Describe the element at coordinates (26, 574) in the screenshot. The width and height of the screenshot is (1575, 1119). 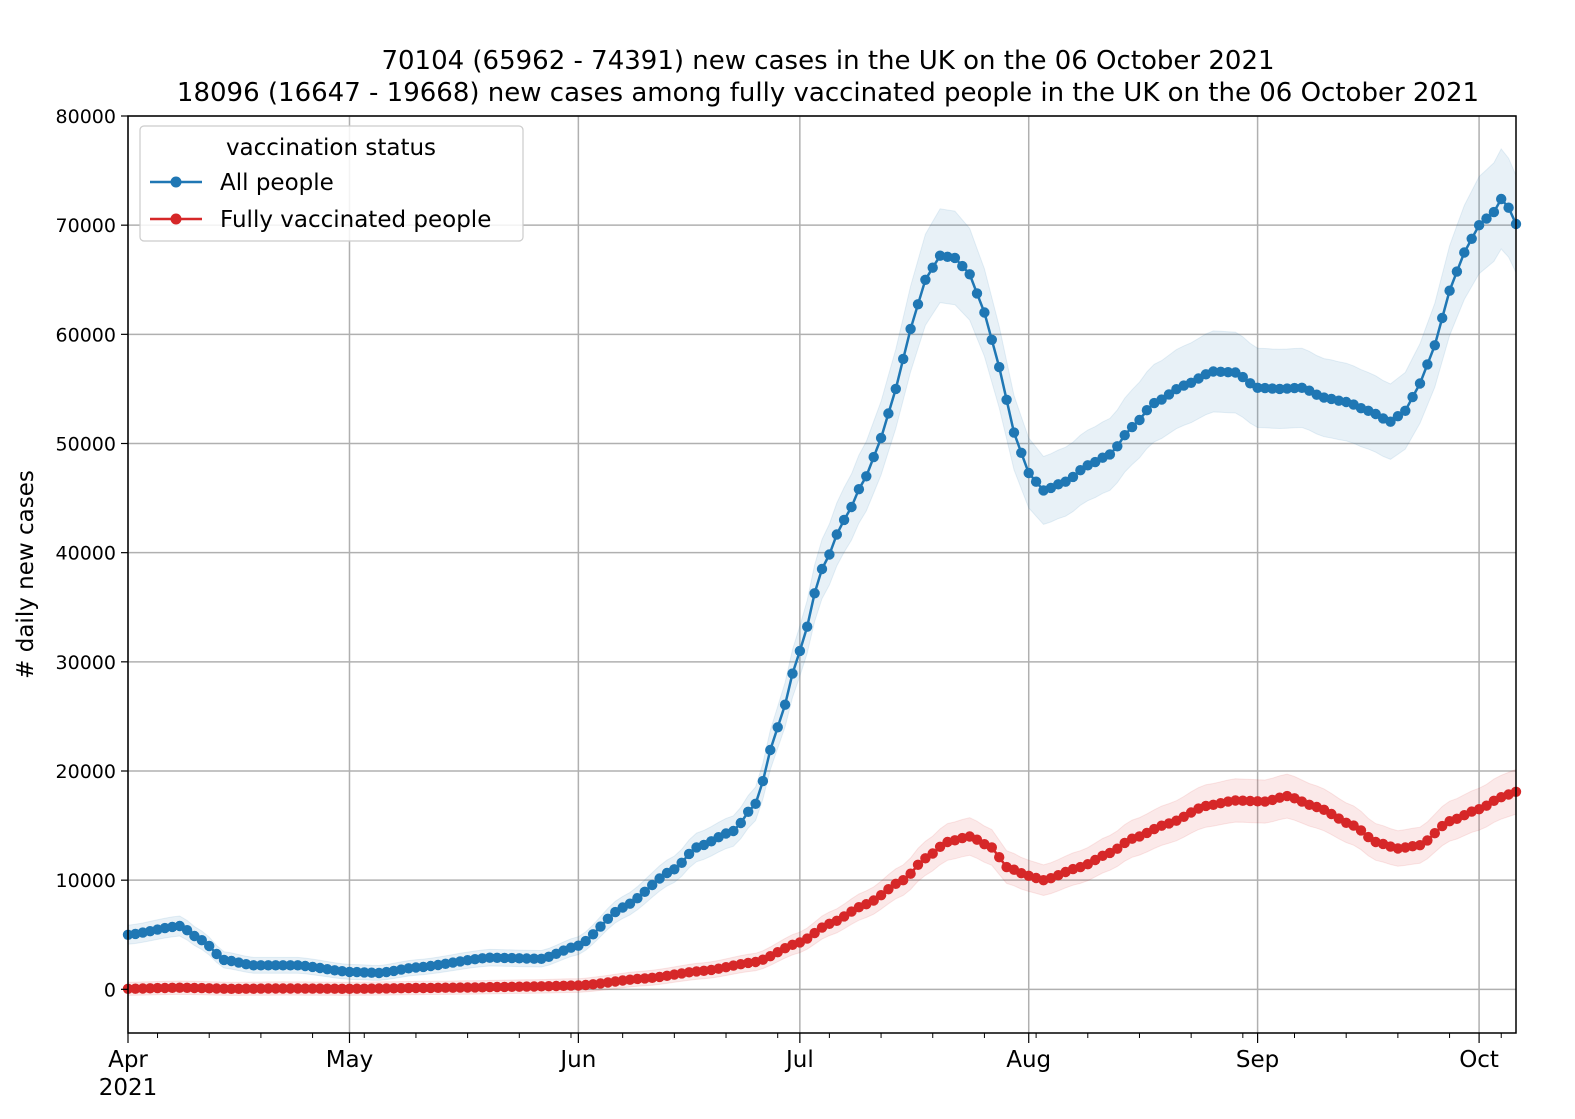
I see `y-axis-label: # daily new cases` at that location.